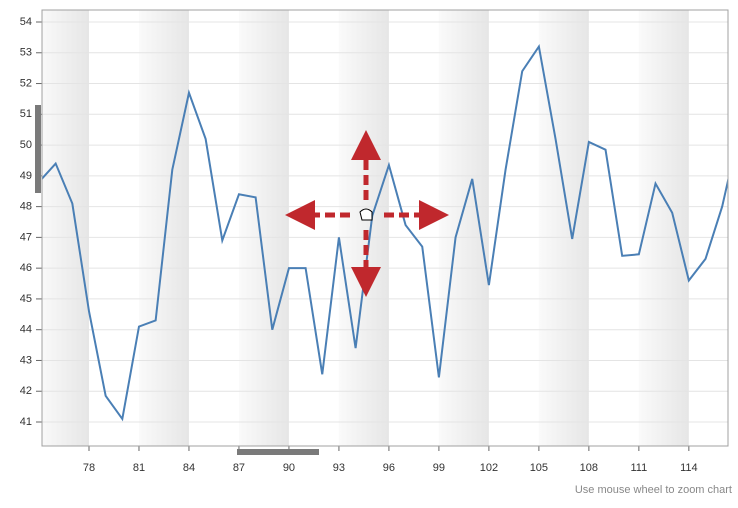 This screenshot has width=738, height=508. Describe the element at coordinates (26, 422) in the screenshot. I see `y-tick-label: 41` at that location.